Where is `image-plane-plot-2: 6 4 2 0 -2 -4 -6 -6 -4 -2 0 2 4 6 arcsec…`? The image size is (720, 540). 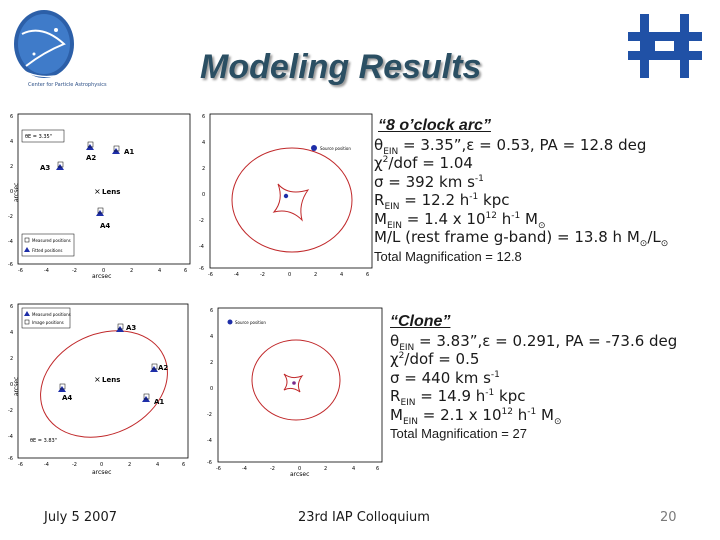
image-plane-plot-2: 6 4 2 0 -2 -4 -6 -6 -4 -2 0 2 4 6 arcsec… is located at coordinates (98, 389).